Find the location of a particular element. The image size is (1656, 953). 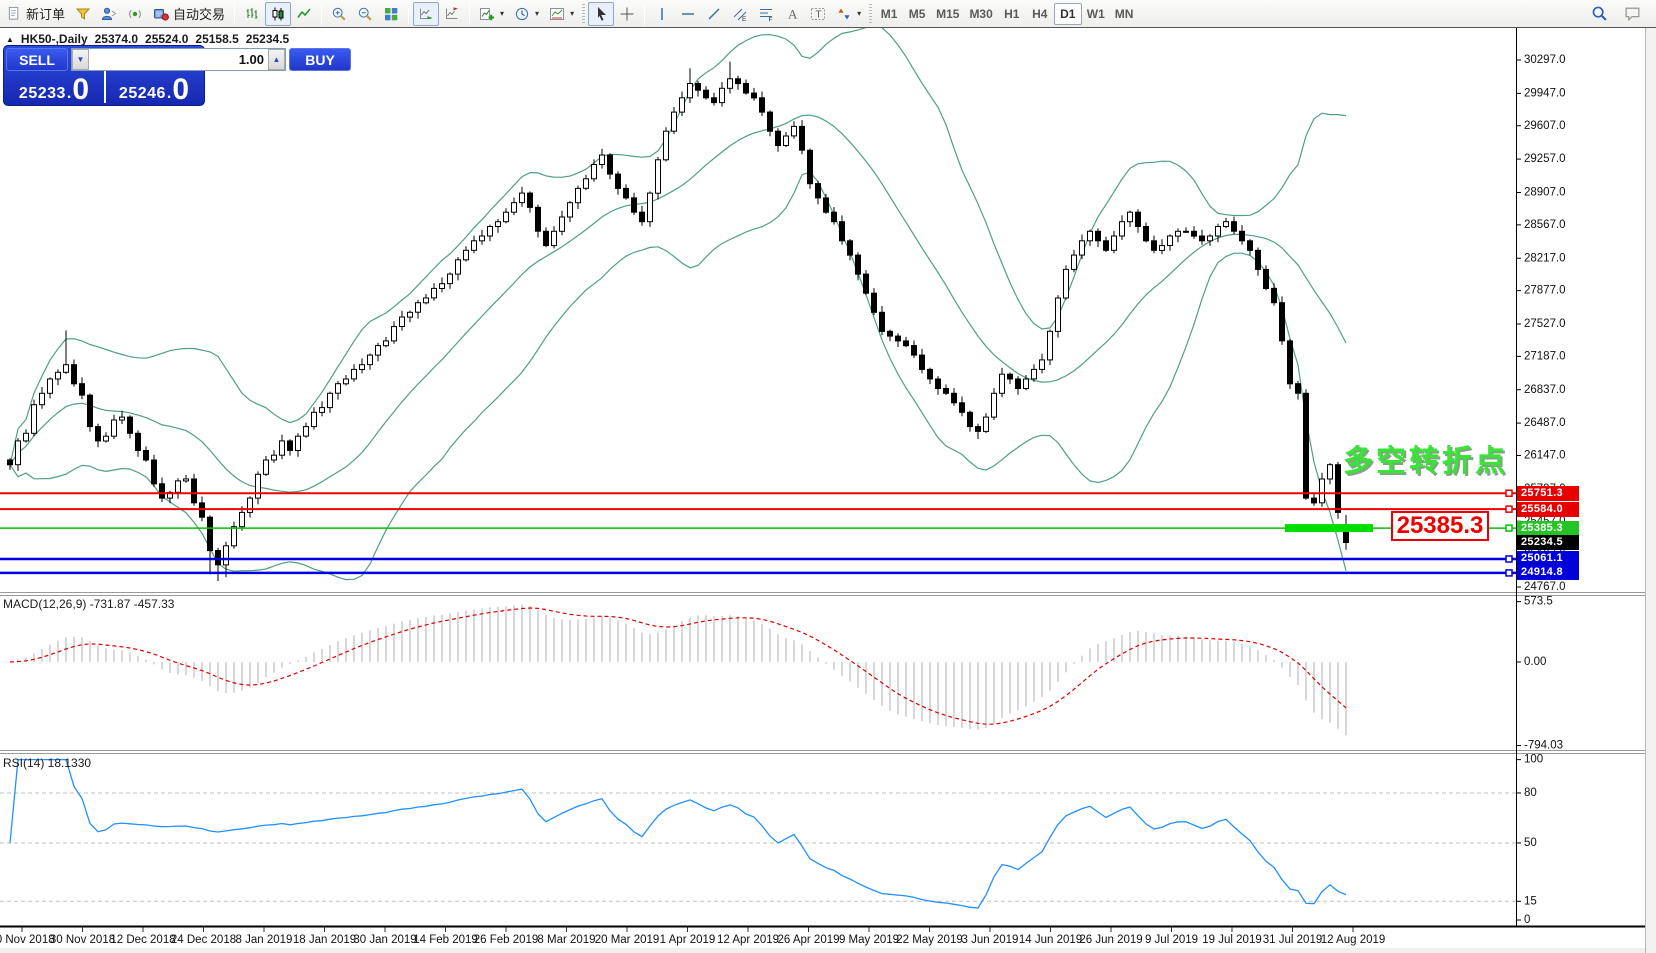

cursor-icon is located at coordinates (601, 14).